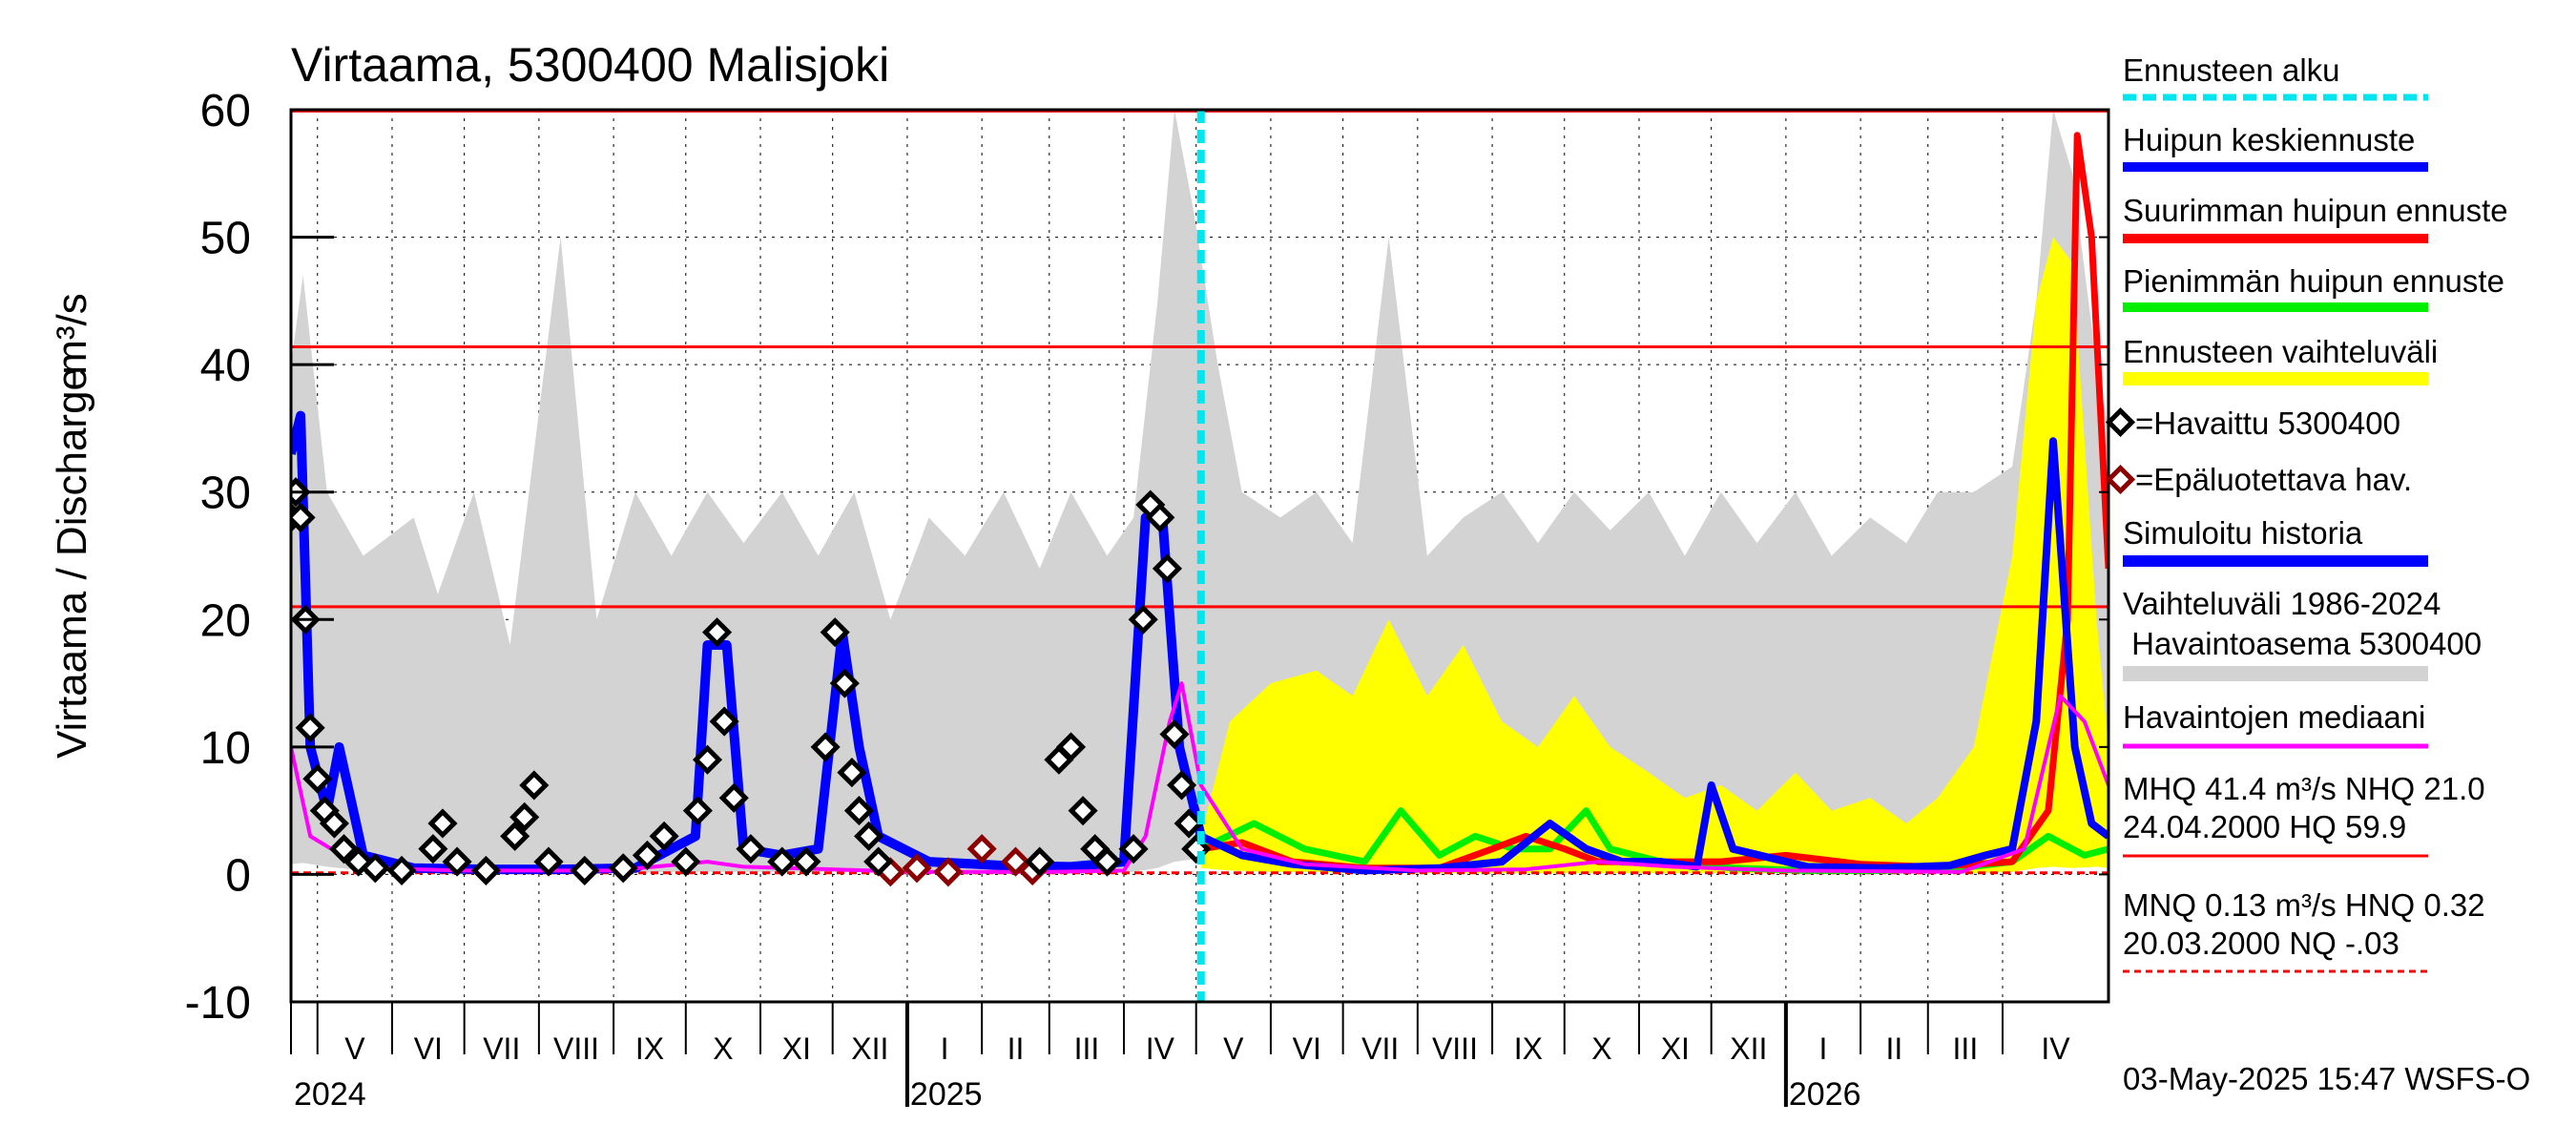  Describe the element at coordinates (501, 1048) in the screenshot. I see `month-label: VII` at that location.